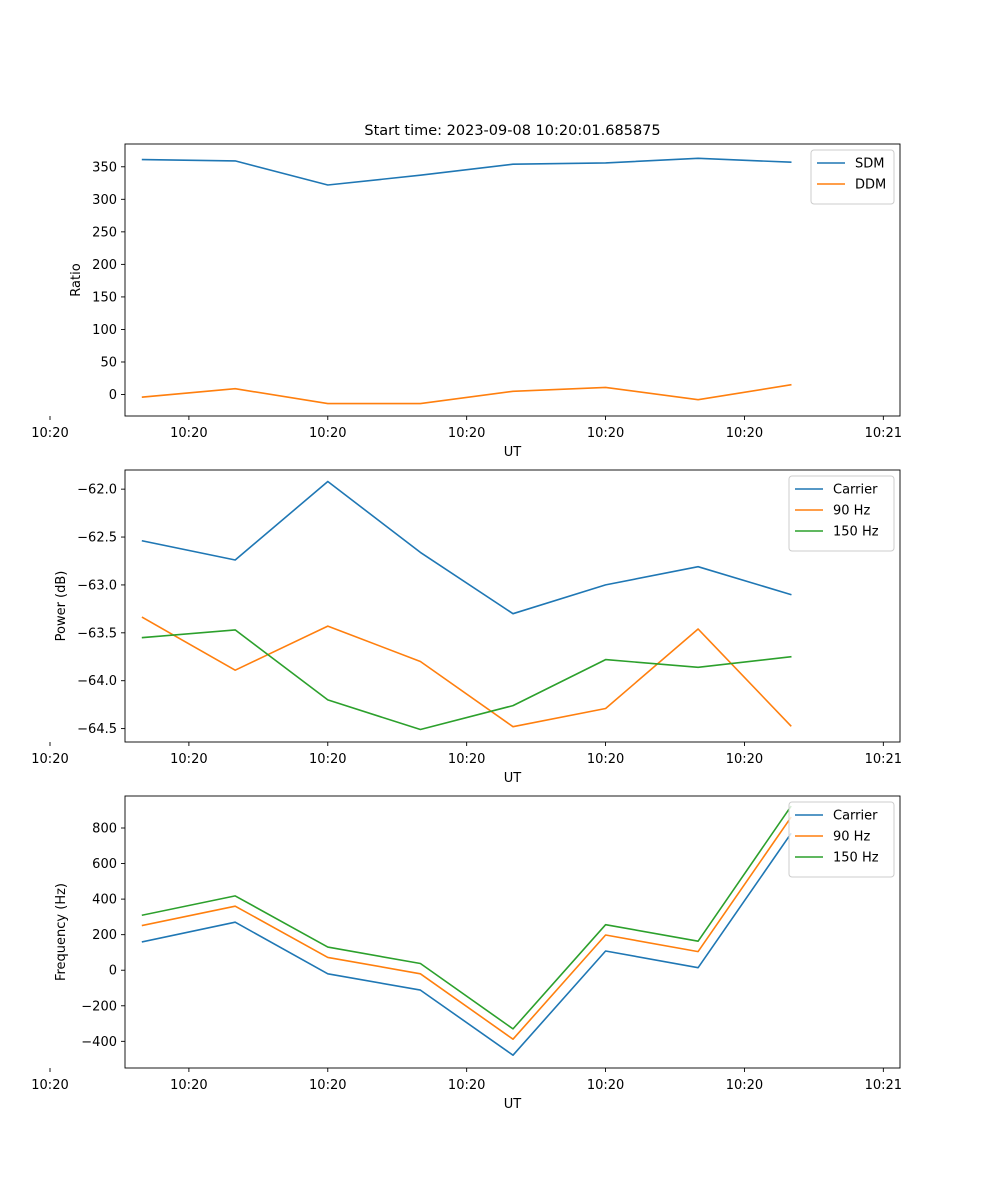  I want to click on legend: SDM DDM, so click(852, 177).